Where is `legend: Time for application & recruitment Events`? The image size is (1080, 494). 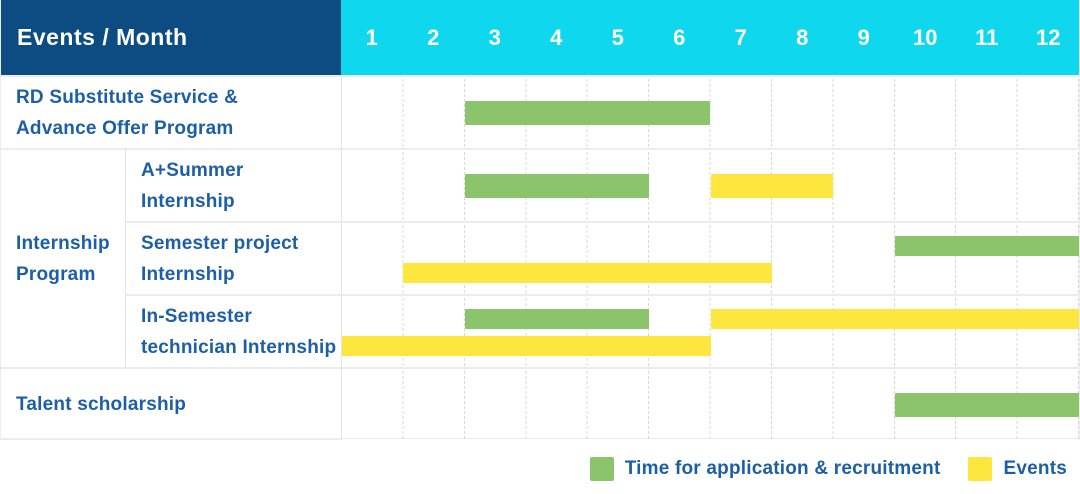 legend: Time for application & recruitment Events is located at coordinates (828, 469).